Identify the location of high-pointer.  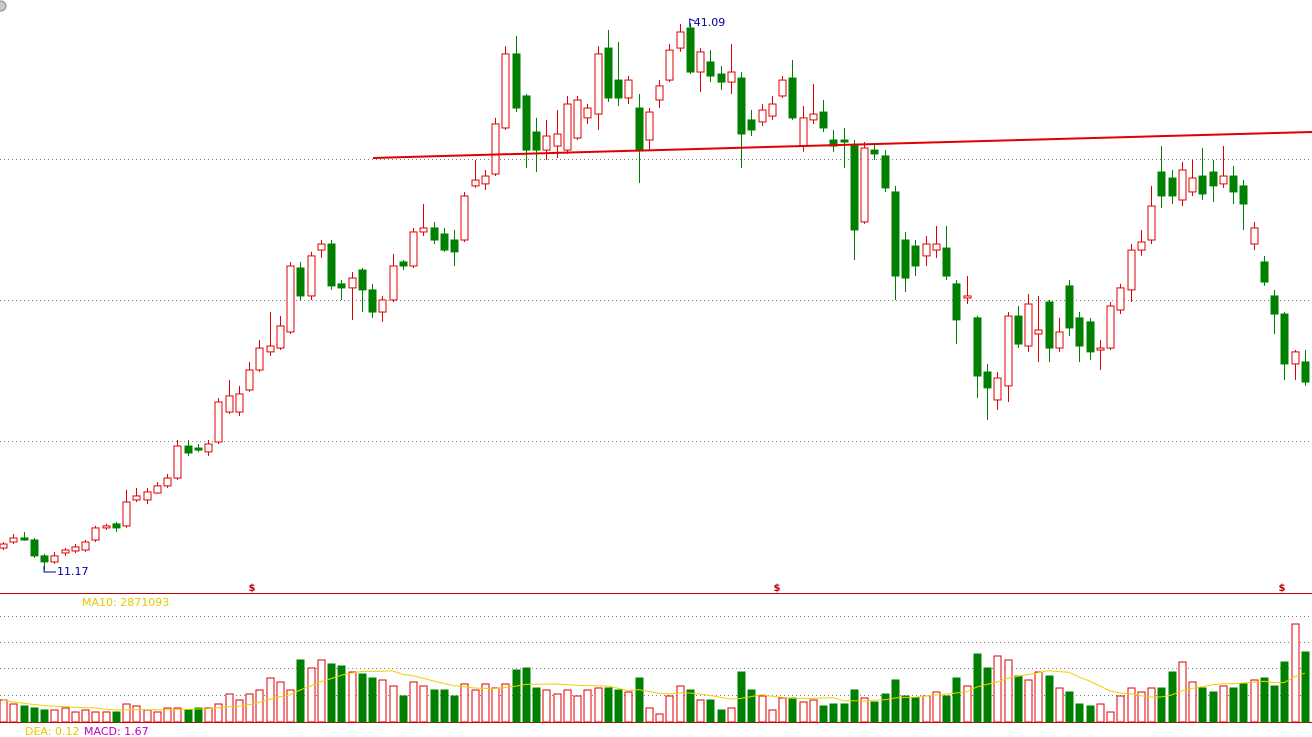
(692, 23).